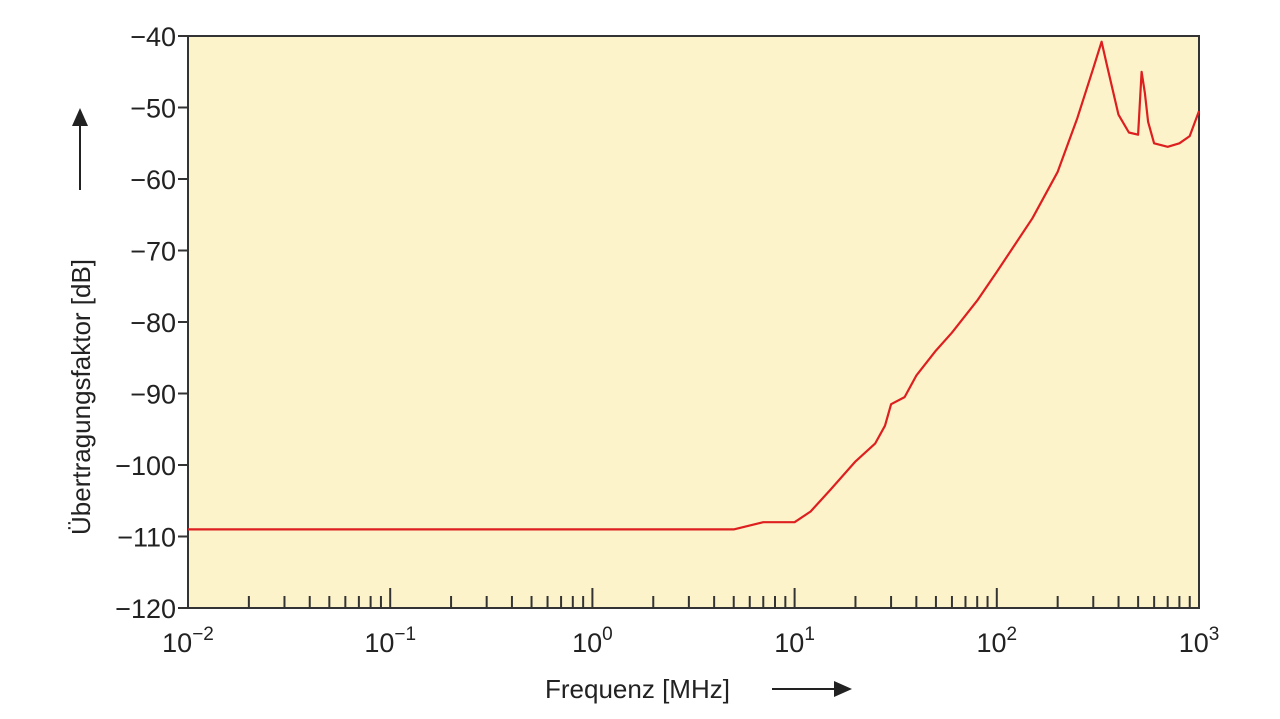 The width and height of the screenshot is (1280, 719). Describe the element at coordinates (146, 538) in the screenshot. I see `y-tick-label: −110` at that location.